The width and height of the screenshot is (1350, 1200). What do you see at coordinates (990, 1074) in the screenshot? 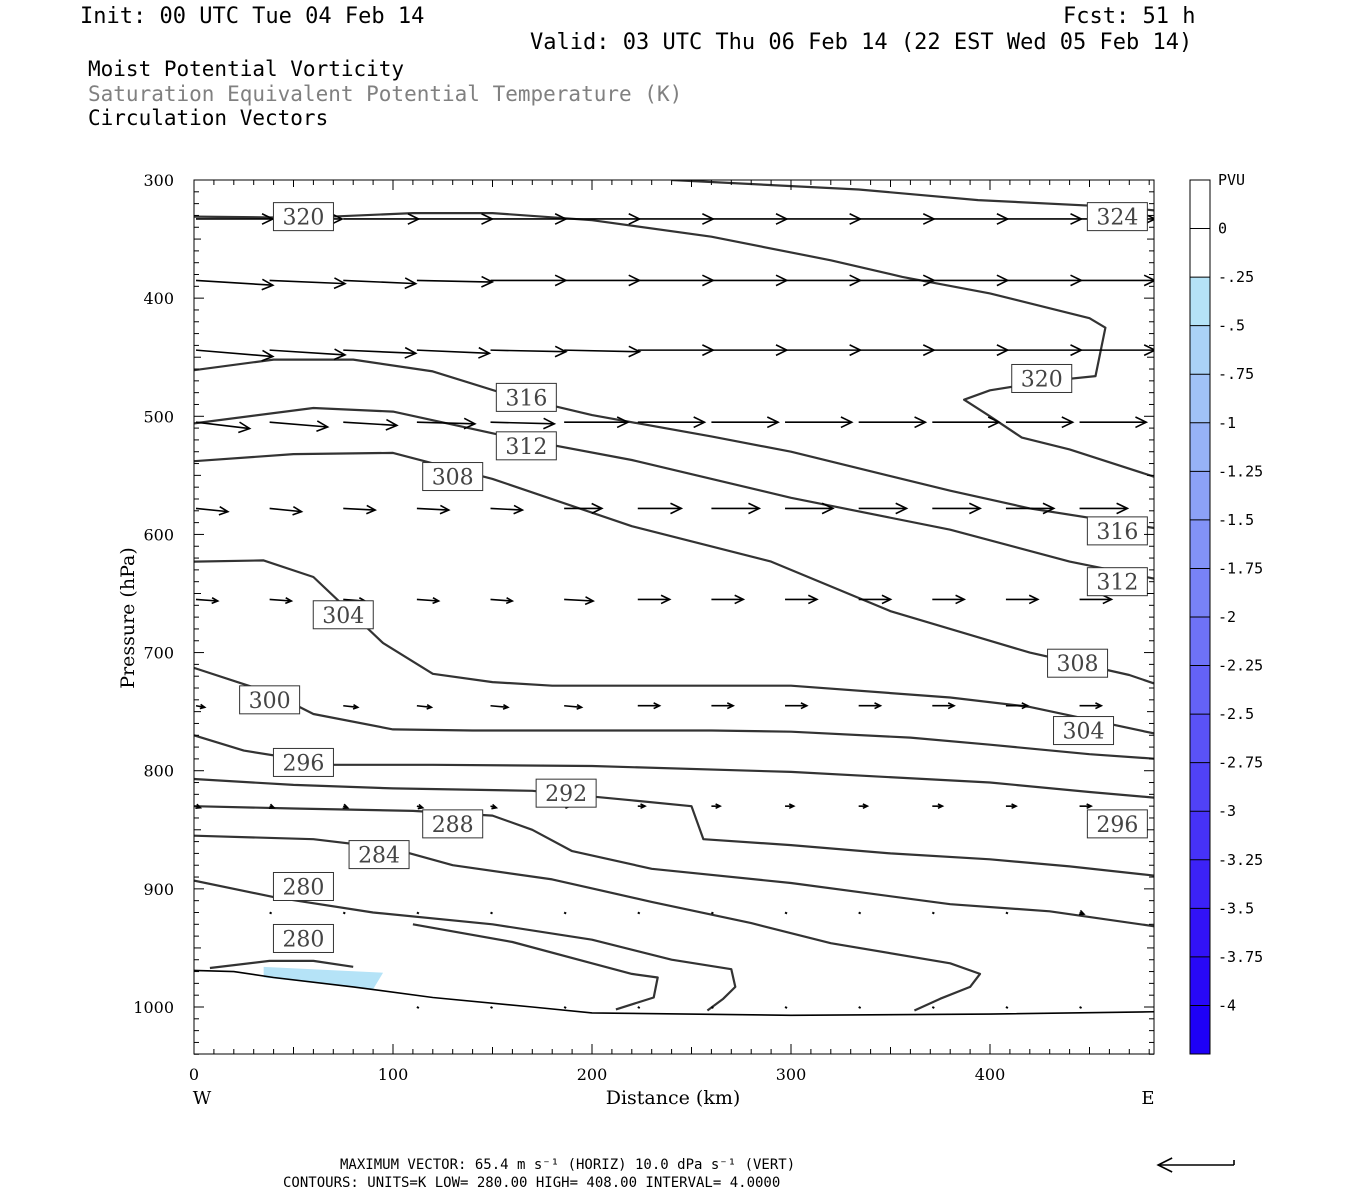
I see `x-tick-label: 400` at bounding box center [990, 1074].